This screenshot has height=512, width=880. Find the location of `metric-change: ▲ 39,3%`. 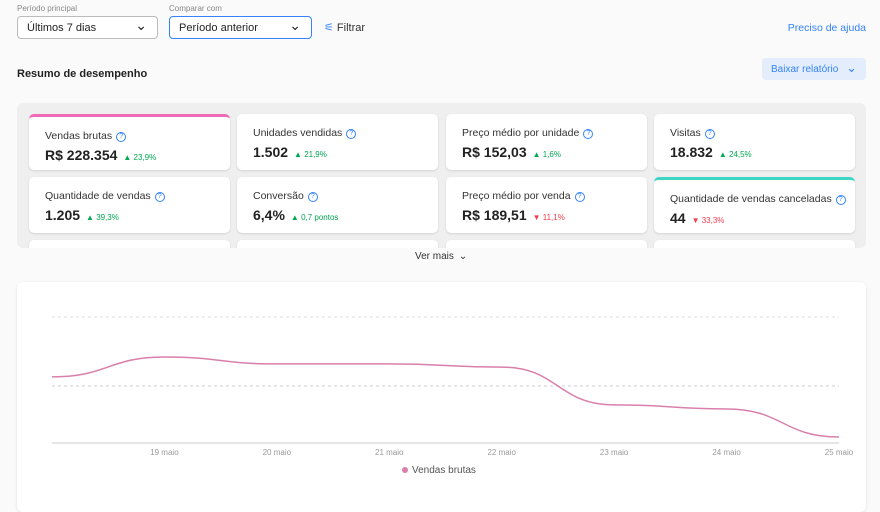

metric-change: ▲ 39,3% is located at coordinates (102, 217).